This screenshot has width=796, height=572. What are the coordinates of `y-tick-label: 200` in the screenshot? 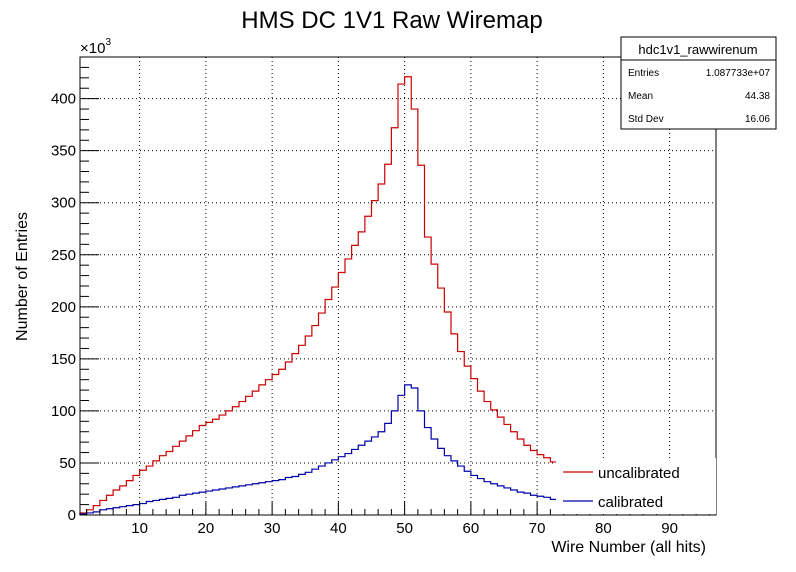 It's located at (63, 307).